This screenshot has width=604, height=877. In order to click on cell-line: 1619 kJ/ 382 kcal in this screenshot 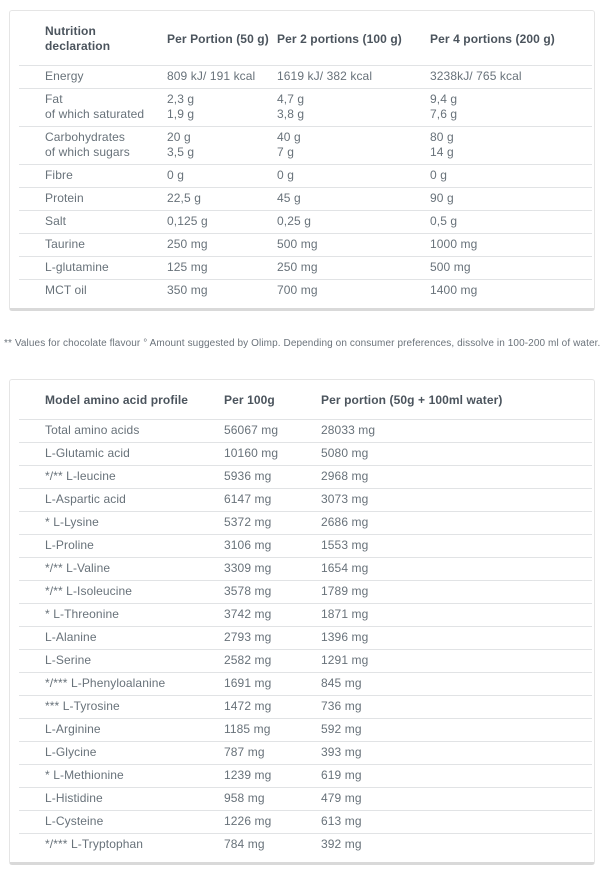, I will do `click(325, 76)`.